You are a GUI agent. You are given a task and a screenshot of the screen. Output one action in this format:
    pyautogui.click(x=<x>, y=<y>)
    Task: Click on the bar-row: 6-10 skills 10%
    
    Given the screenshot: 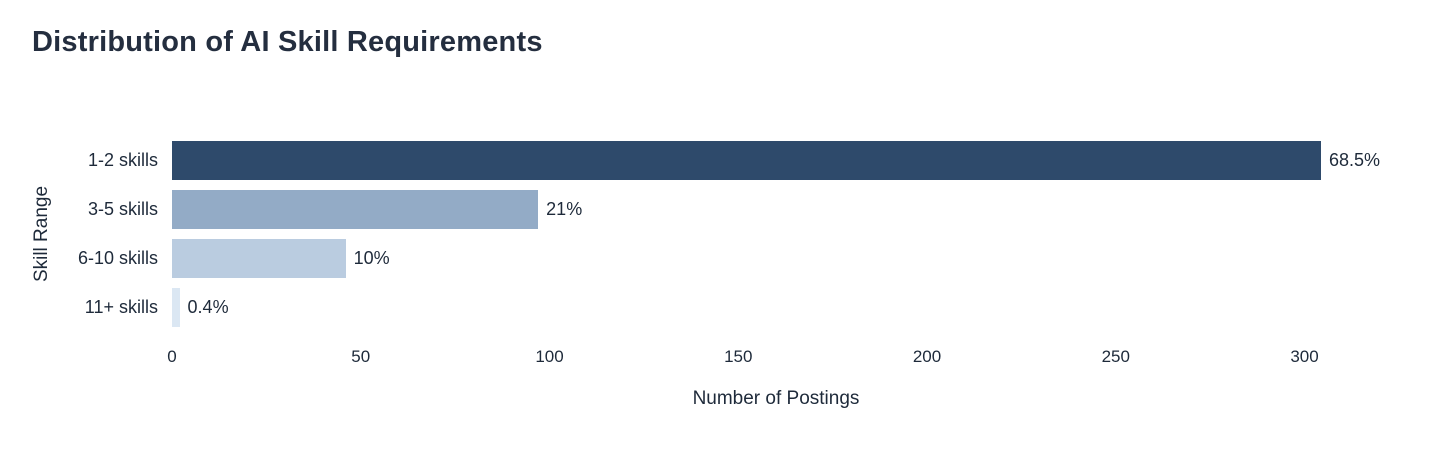 What is the action you would take?
    pyautogui.click(x=690, y=258)
    